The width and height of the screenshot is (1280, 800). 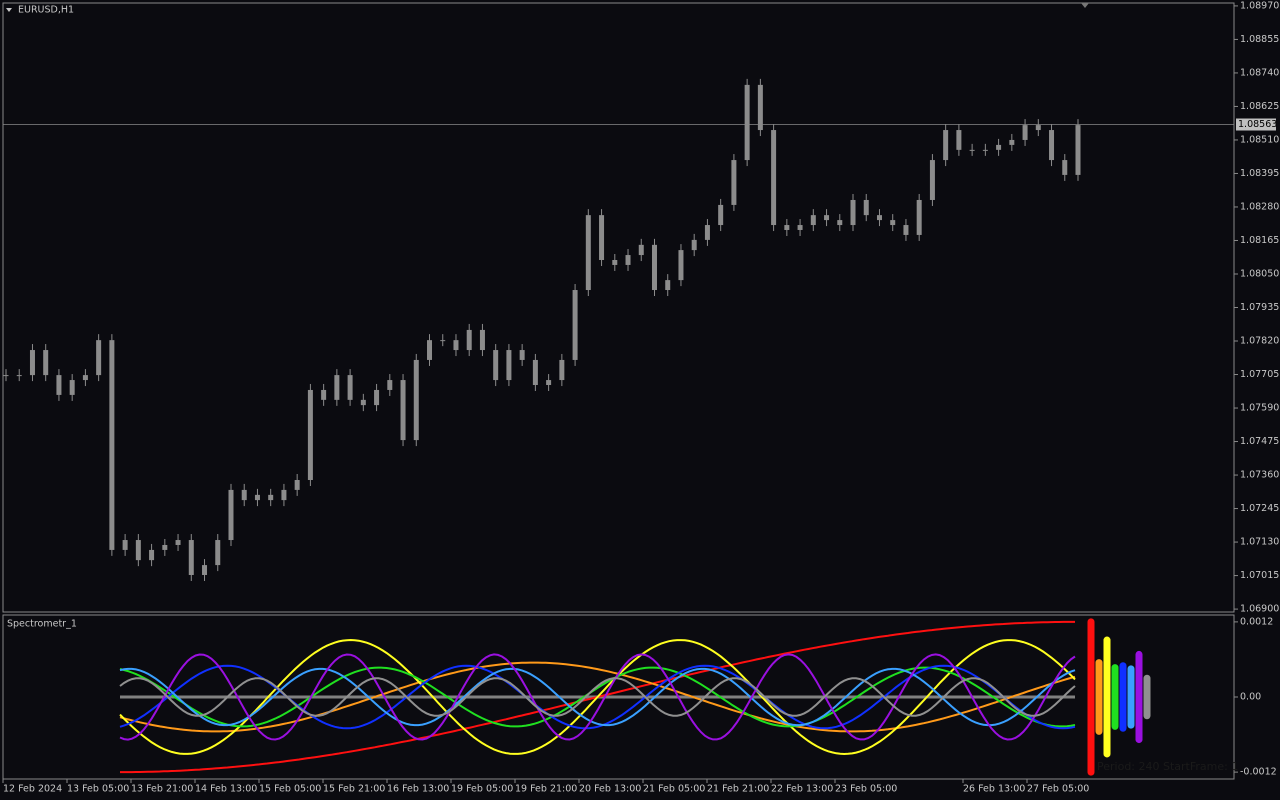 What do you see at coordinates (1250, 697) in the screenshot?
I see `indicator-tick-label: 0.00` at bounding box center [1250, 697].